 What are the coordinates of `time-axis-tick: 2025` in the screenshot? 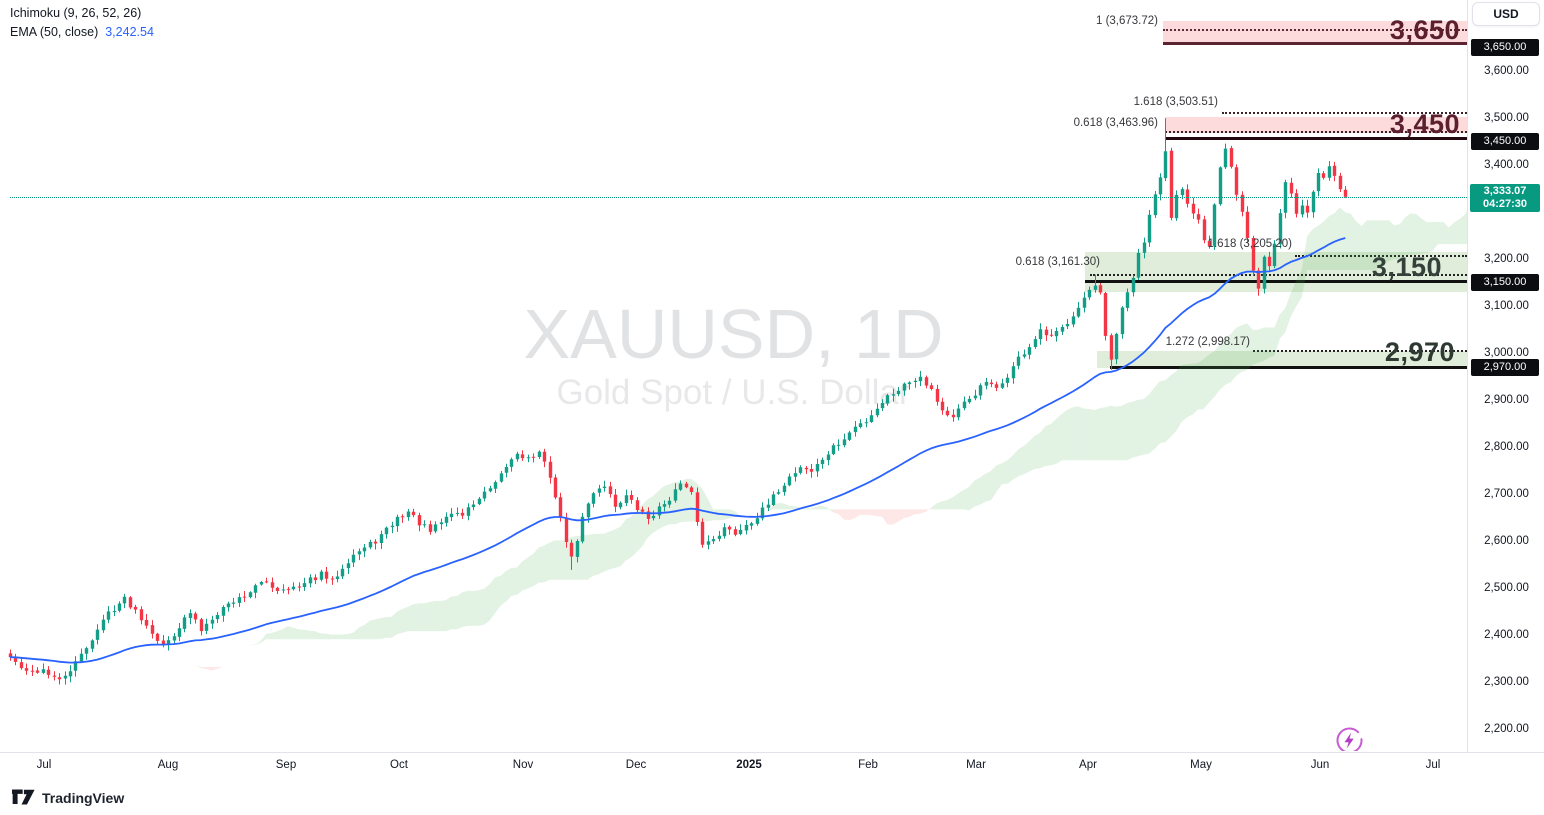 It's located at (749, 765).